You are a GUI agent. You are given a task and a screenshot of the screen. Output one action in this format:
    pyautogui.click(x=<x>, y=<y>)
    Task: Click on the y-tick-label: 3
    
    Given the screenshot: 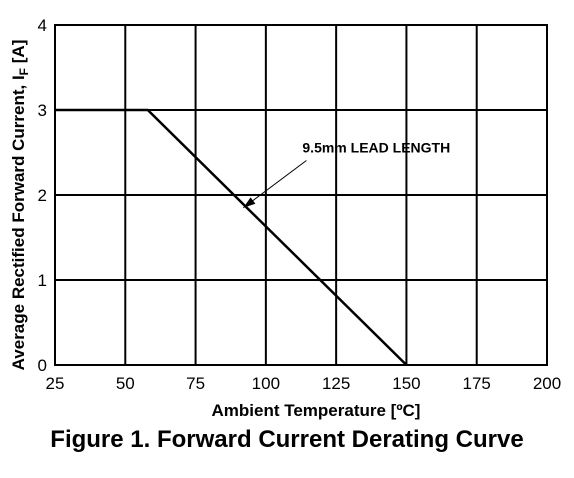 What is the action you would take?
    pyautogui.click(x=42, y=110)
    